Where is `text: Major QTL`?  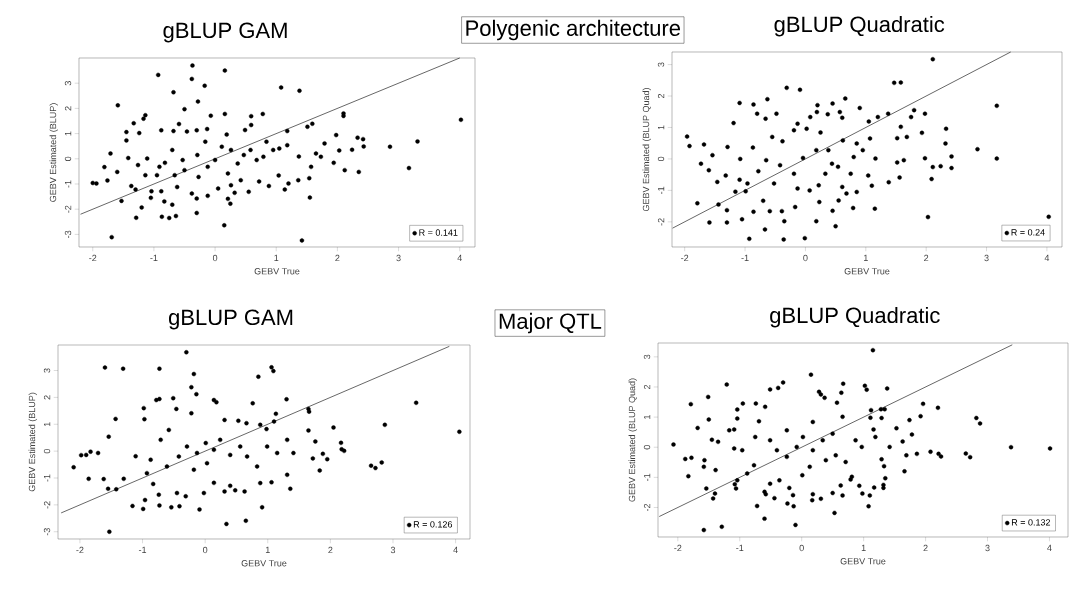
text: Major QTL is located at coordinates (550, 323).